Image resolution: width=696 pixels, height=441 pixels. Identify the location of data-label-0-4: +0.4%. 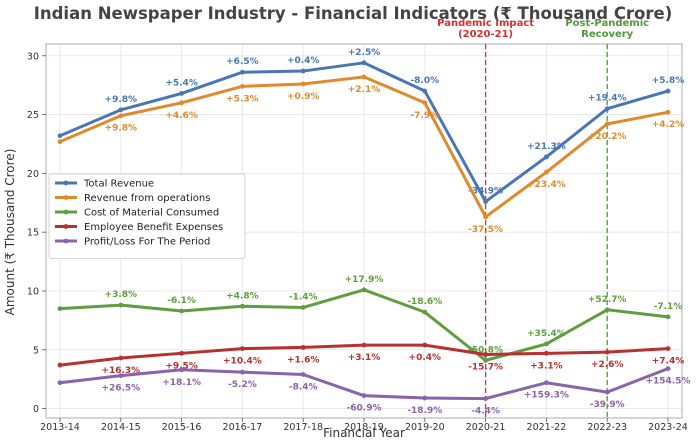
(303, 61).